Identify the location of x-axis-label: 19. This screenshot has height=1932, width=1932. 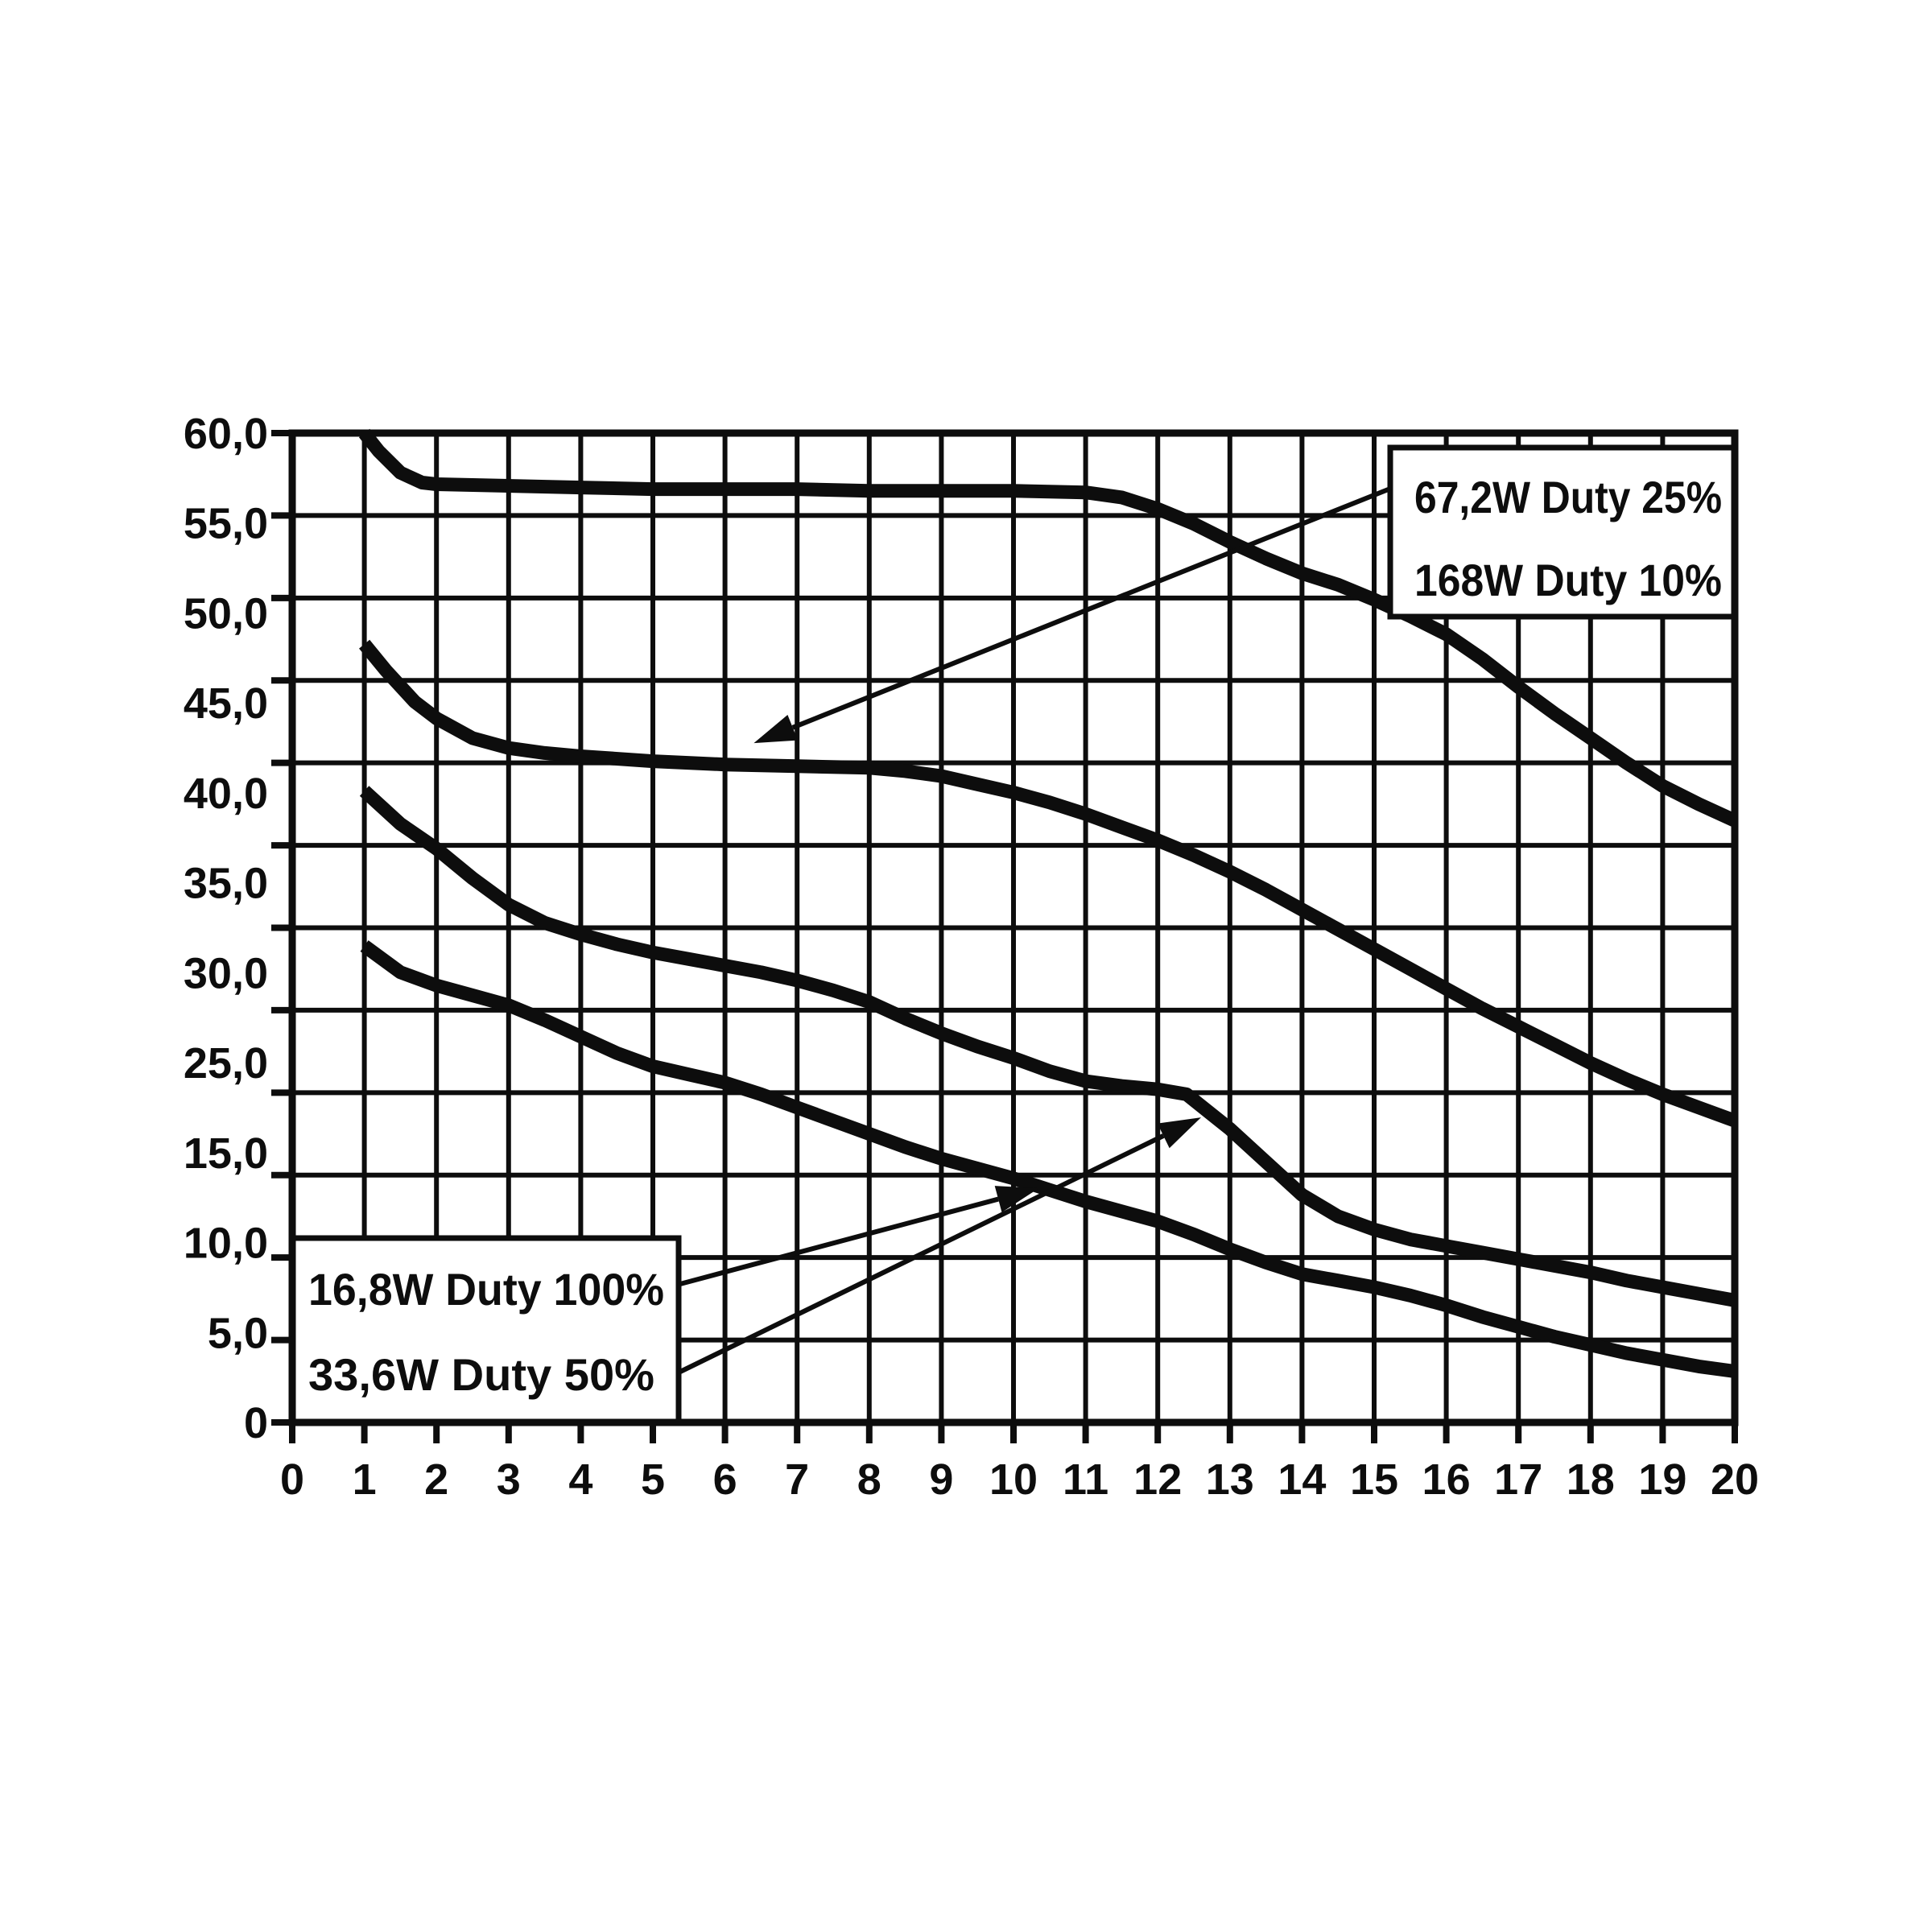
(1662, 1479).